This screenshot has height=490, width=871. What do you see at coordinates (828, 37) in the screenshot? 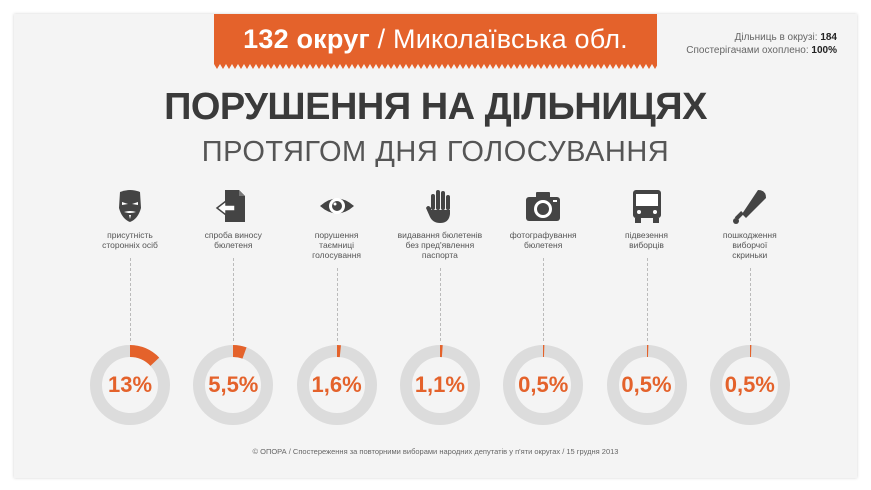
I see `stations-value: 184` at bounding box center [828, 37].